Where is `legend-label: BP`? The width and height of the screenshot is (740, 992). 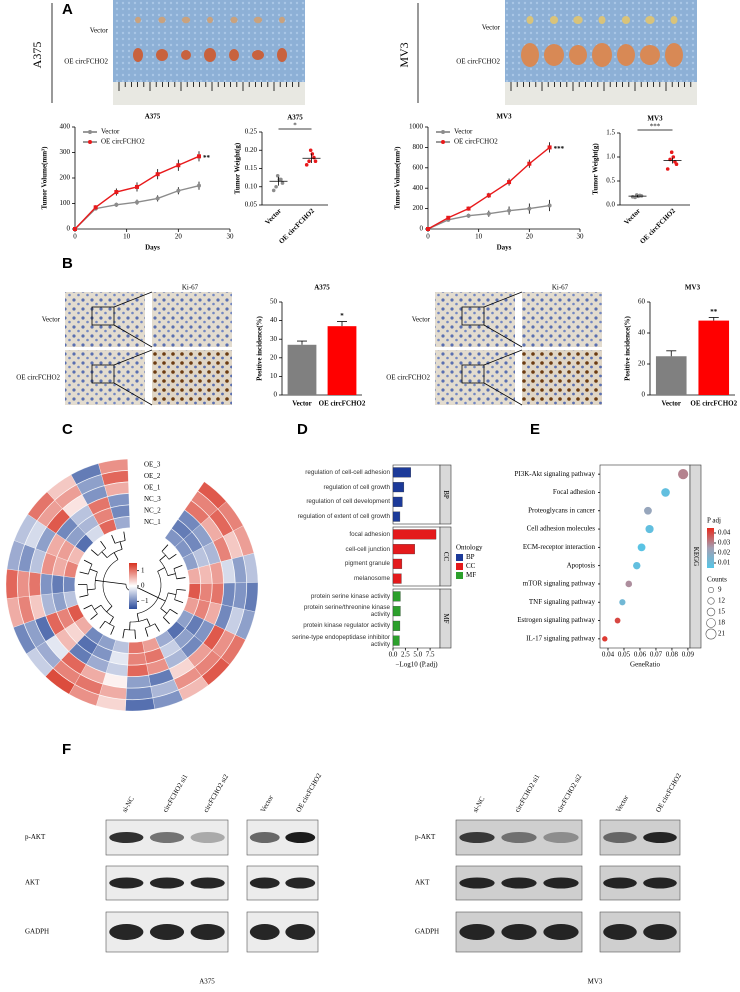
legend-label: BP is located at coordinates (470, 557).